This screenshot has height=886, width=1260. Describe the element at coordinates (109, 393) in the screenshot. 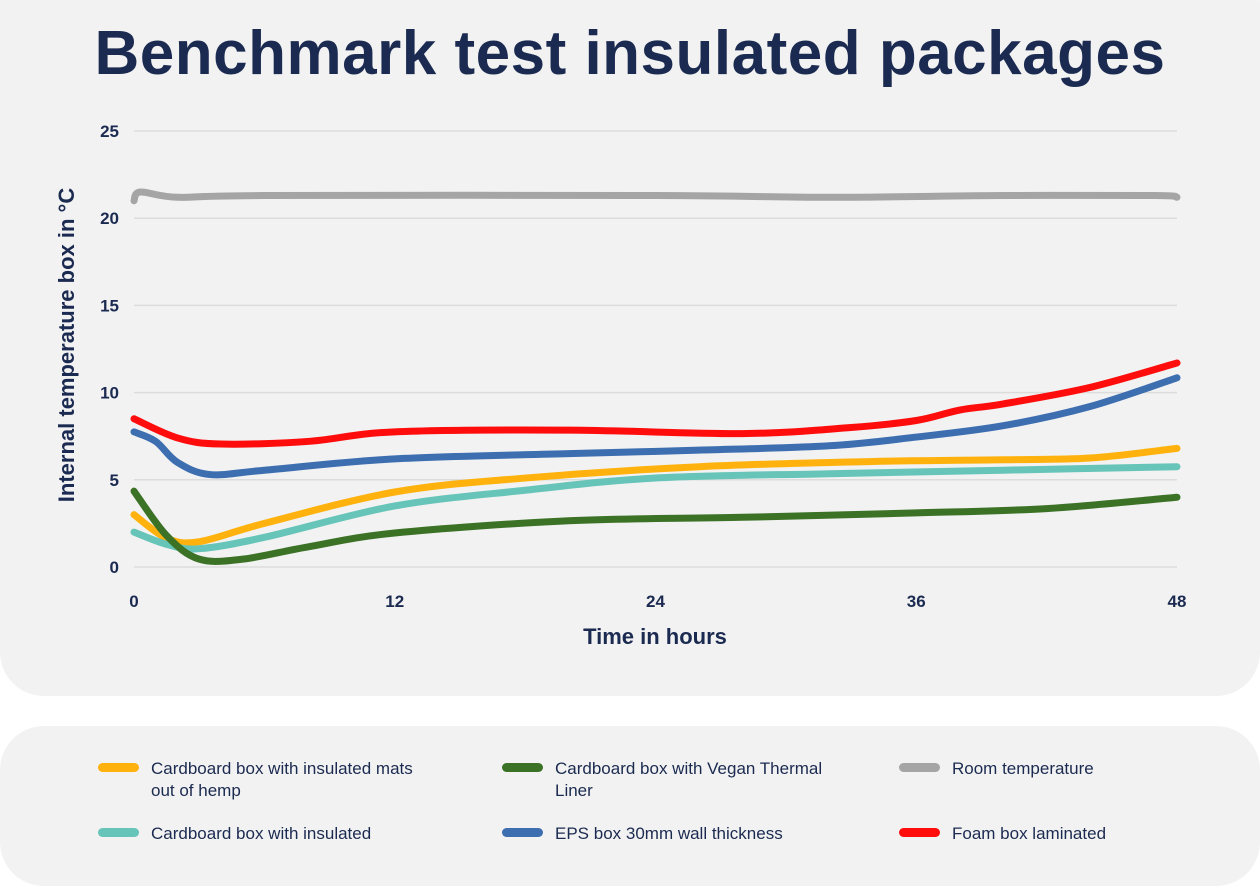

I see `y-tick-label: 10` at that location.